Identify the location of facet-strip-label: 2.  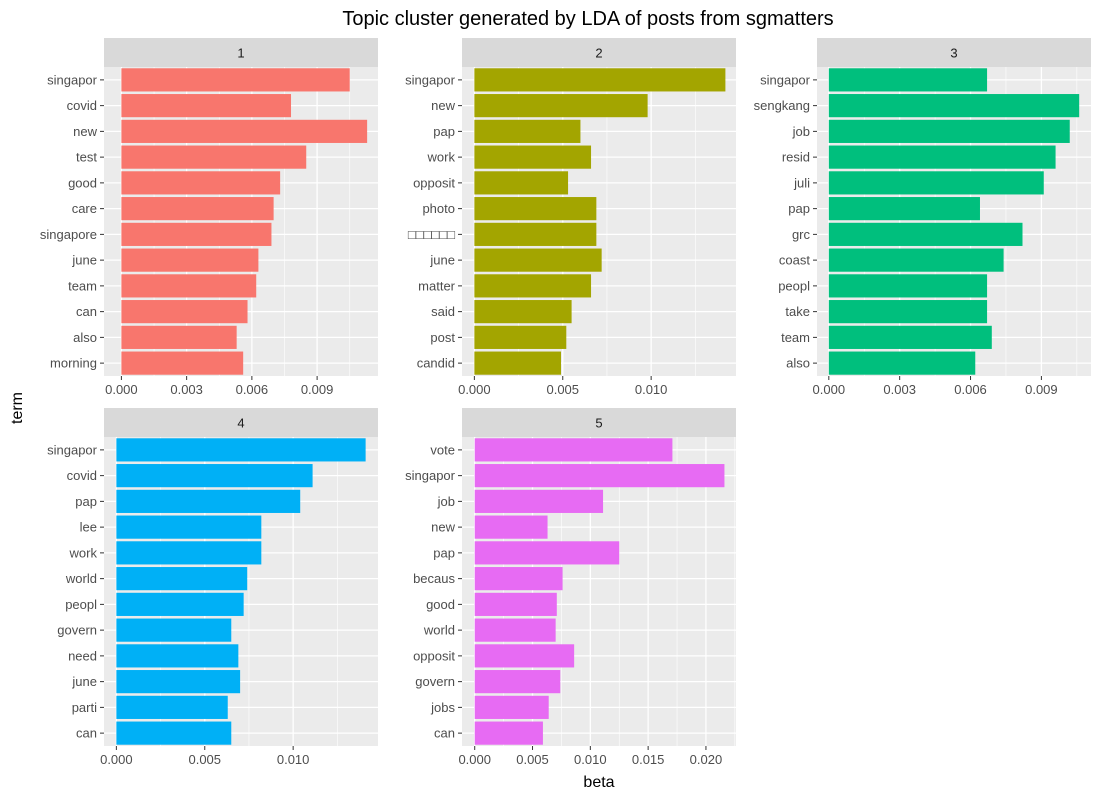
(598, 53).